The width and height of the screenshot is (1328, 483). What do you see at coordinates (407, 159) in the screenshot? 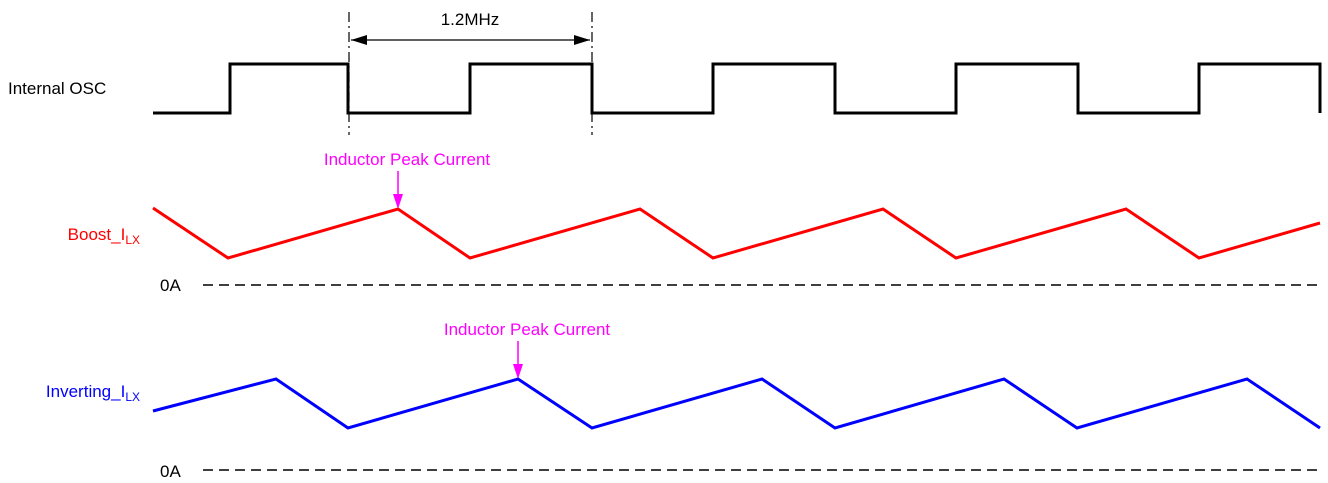
I see `boost-peak-label: Inductor Peak Current` at bounding box center [407, 159].